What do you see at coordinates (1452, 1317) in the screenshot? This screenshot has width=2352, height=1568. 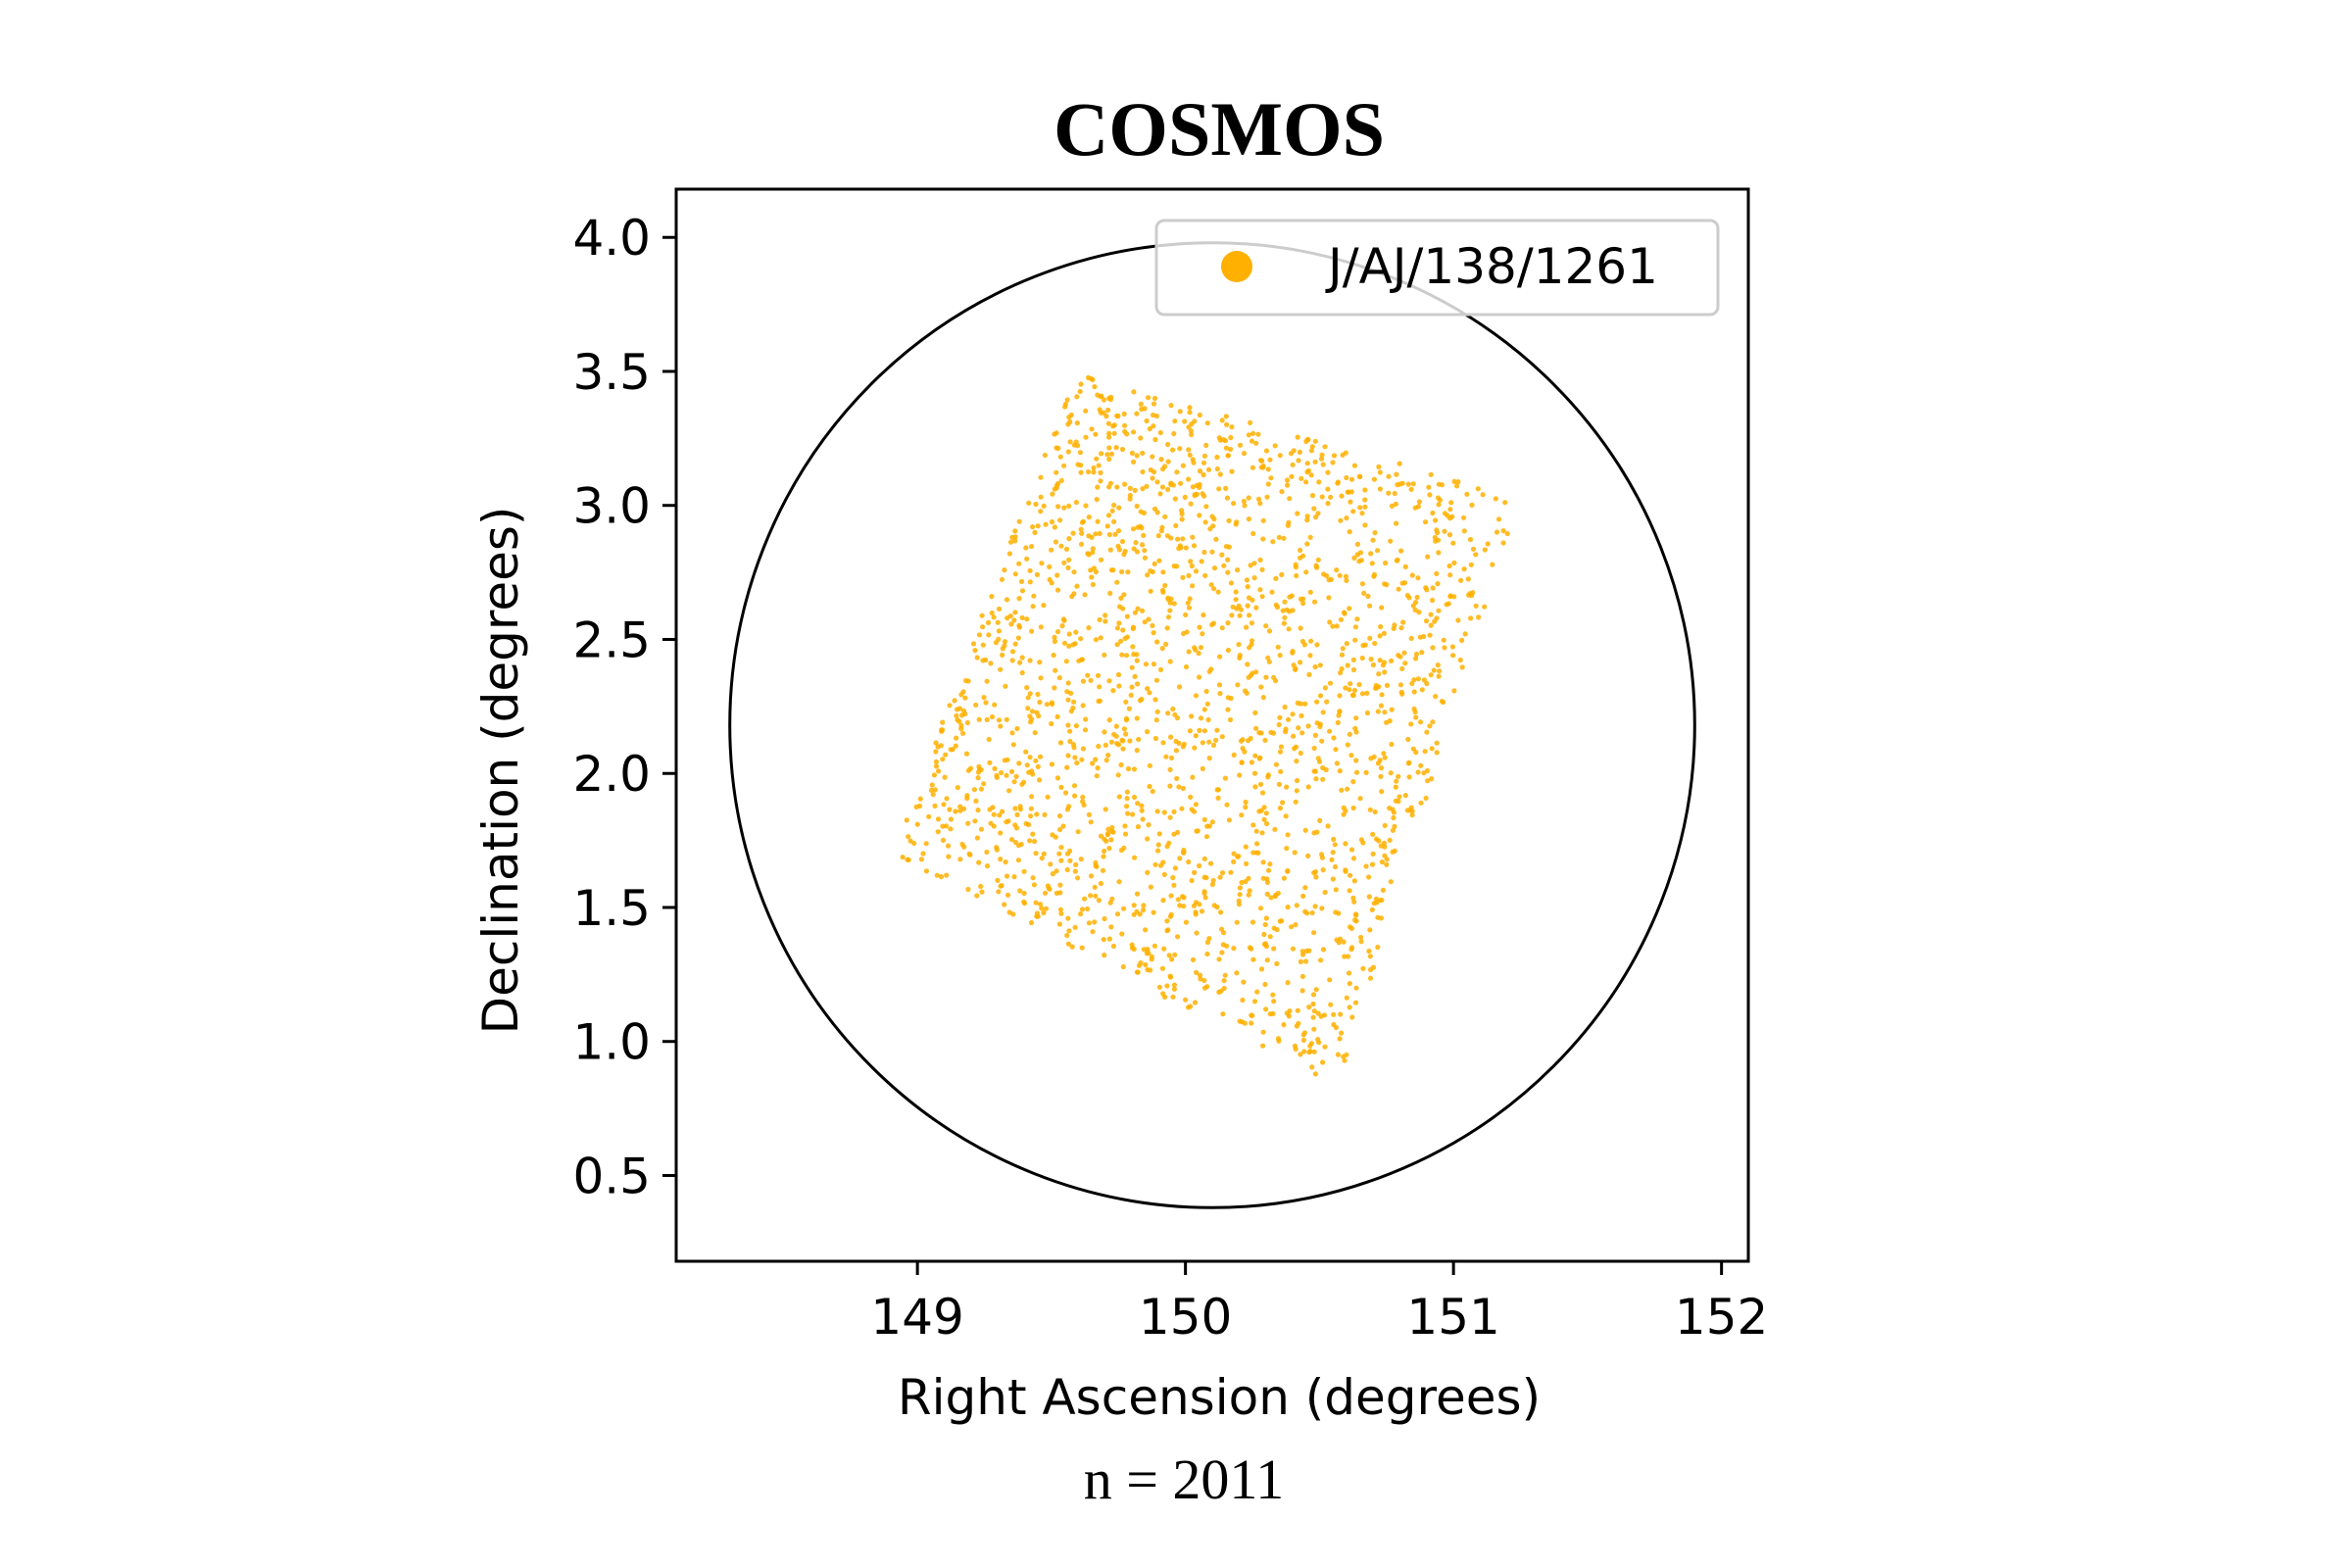 I see `x-tick-label: 151` at bounding box center [1452, 1317].